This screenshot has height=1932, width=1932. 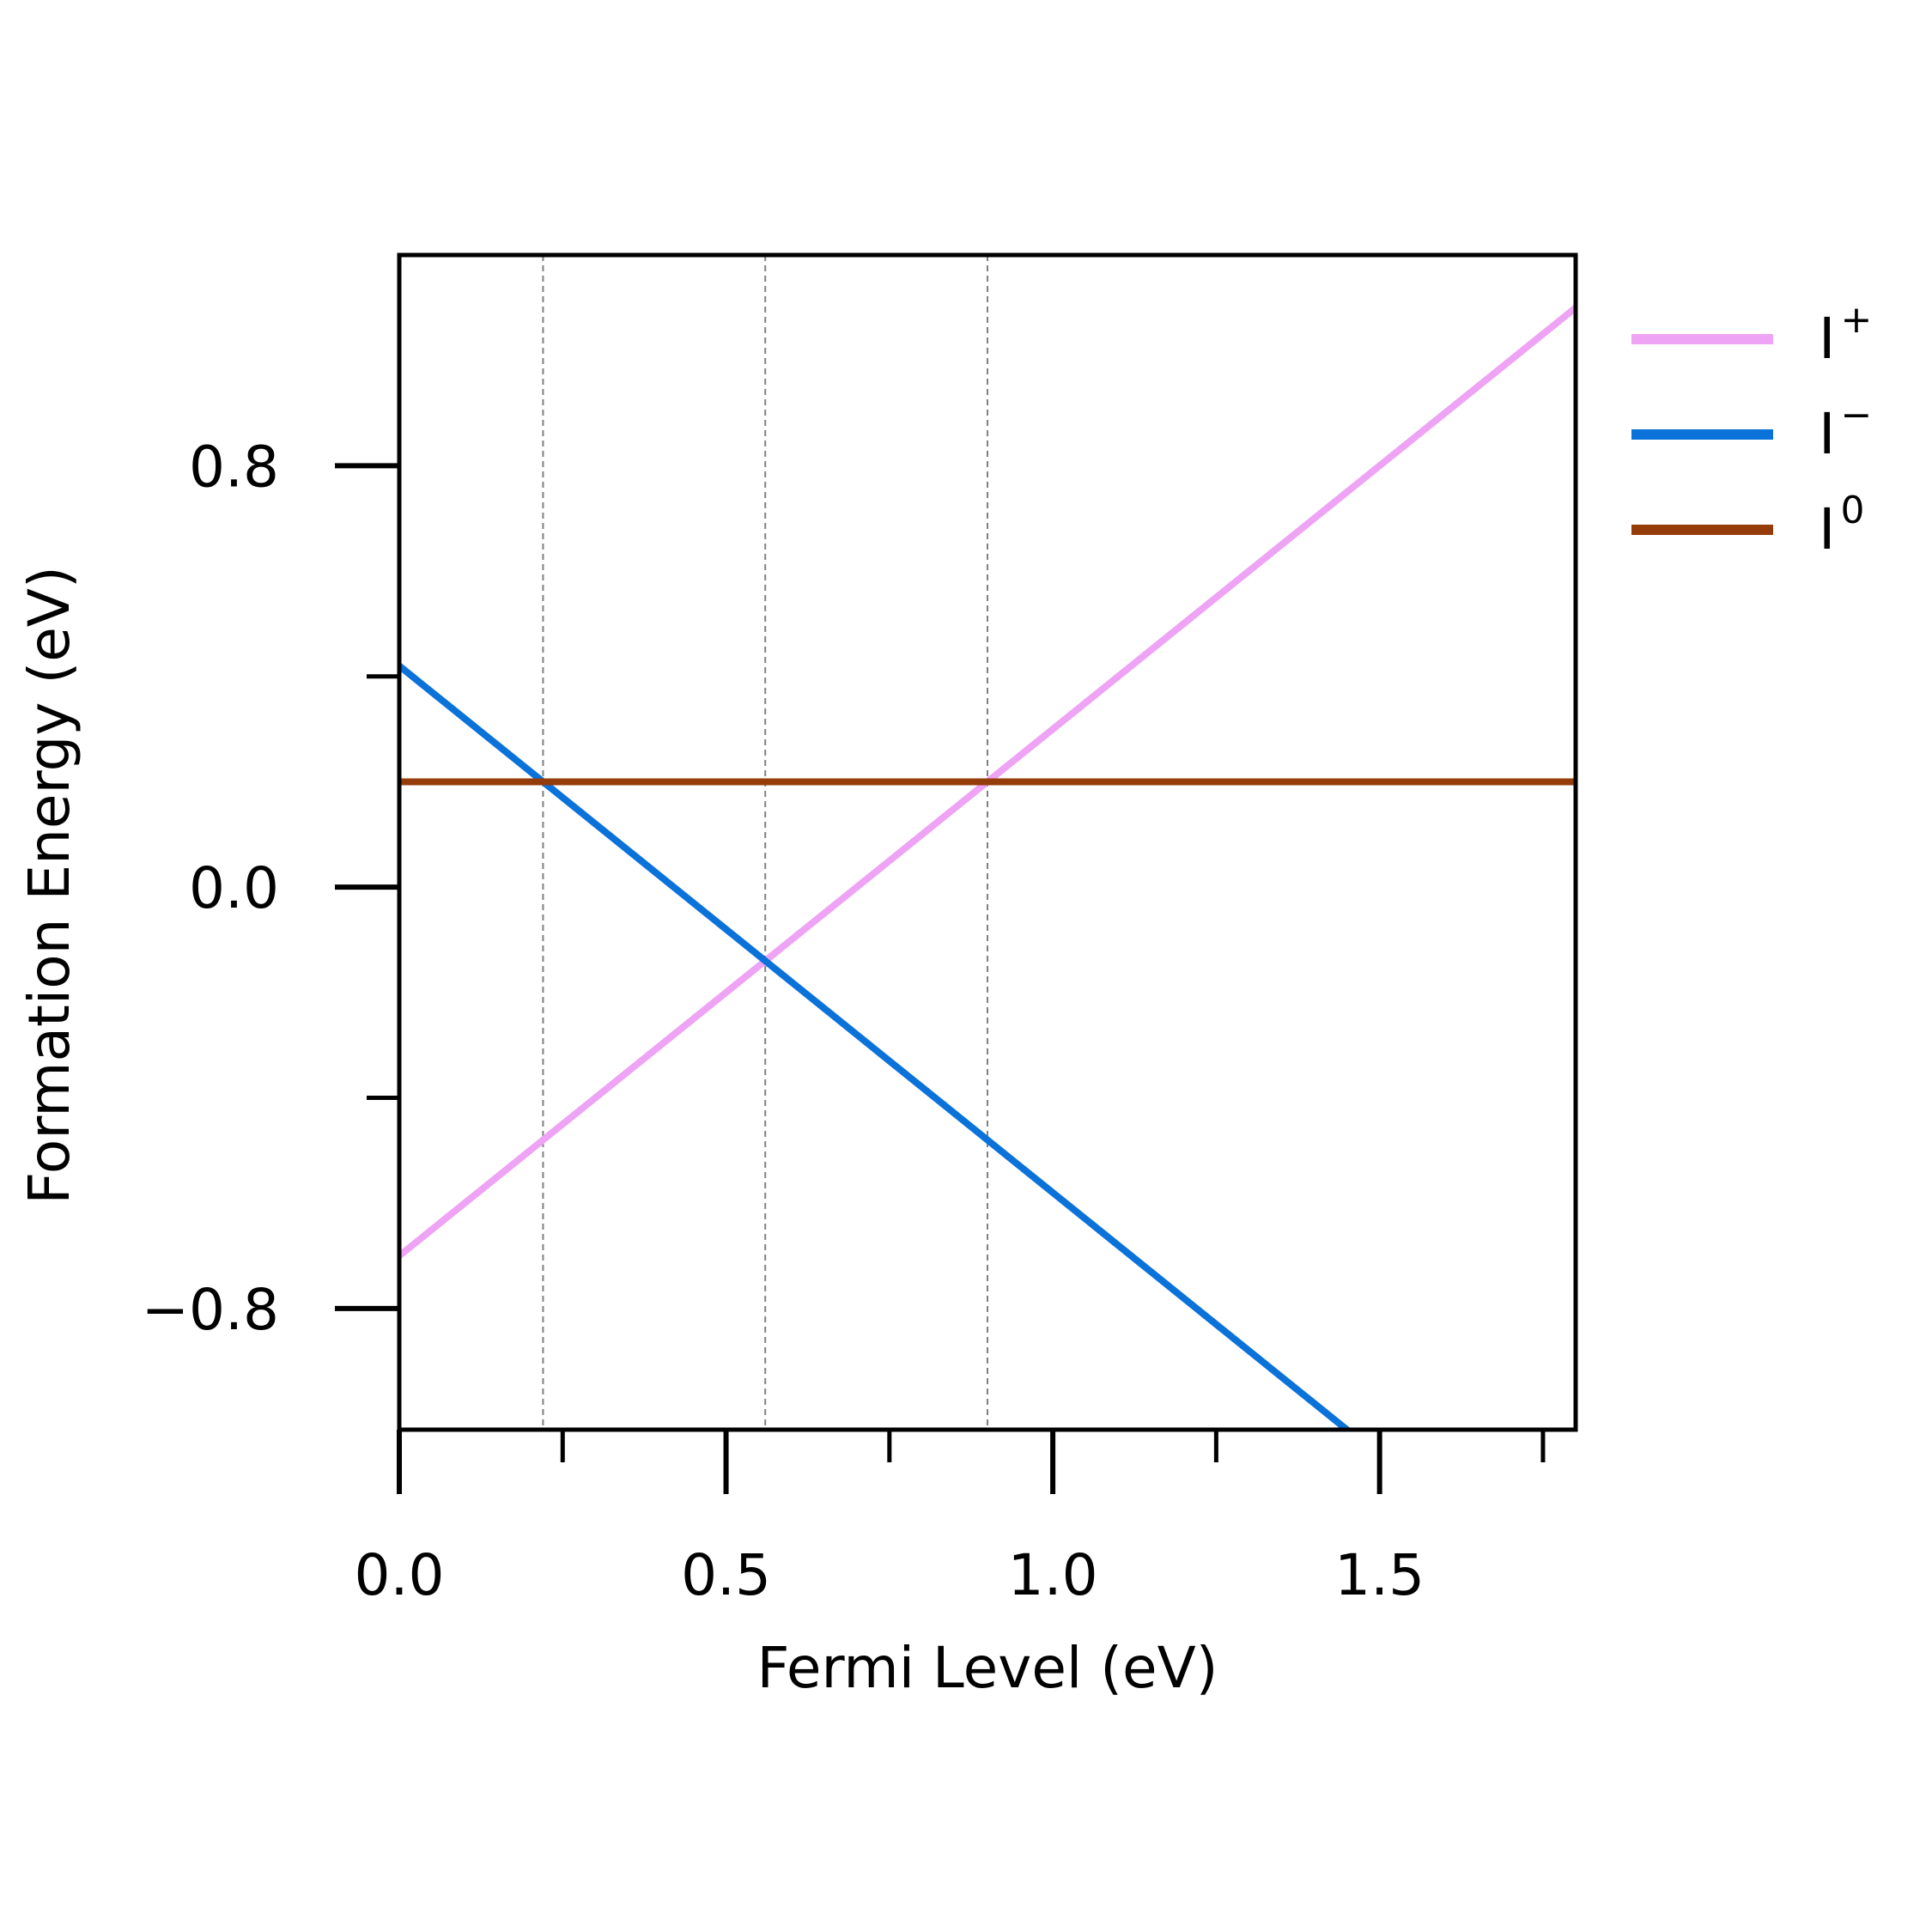 I want to click on x-tick-label-3: 1.5, so click(x=1379, y=1575).